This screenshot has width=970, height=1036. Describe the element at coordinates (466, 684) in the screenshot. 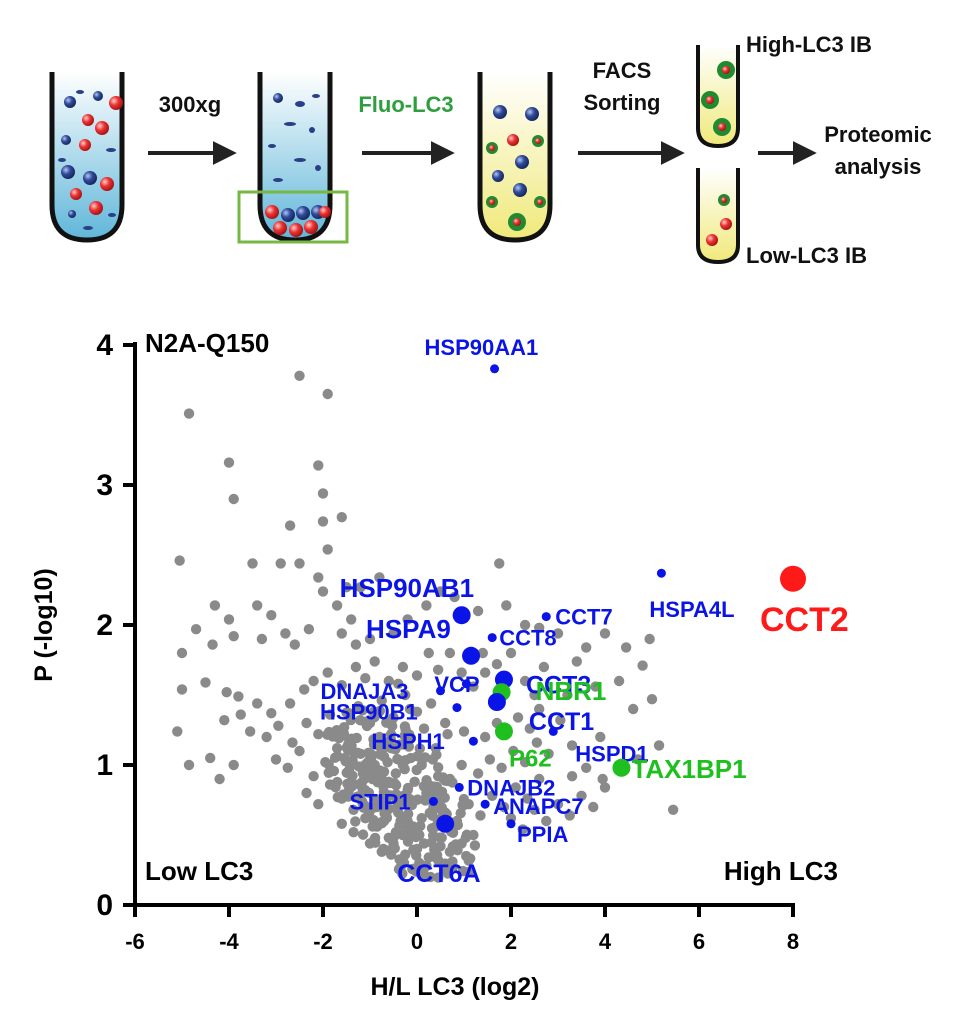

I see `point-vcp` at that location.